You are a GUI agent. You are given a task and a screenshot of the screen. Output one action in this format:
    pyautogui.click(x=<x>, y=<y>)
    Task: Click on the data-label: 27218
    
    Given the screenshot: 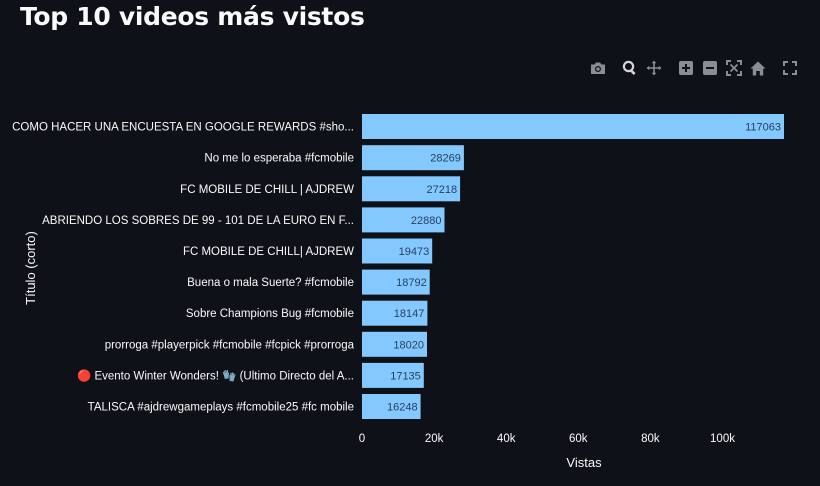 What is the action you would take?
    pyautogui.click(x=442, y=190)
    